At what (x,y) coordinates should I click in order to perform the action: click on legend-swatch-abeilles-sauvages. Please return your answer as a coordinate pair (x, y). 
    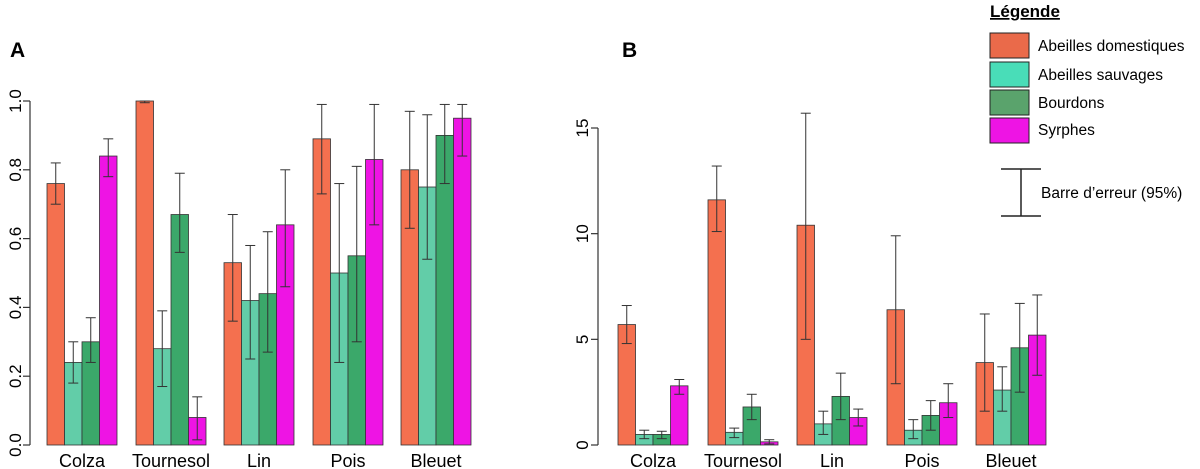
    Looking at the image, I should click on (1009, 74).